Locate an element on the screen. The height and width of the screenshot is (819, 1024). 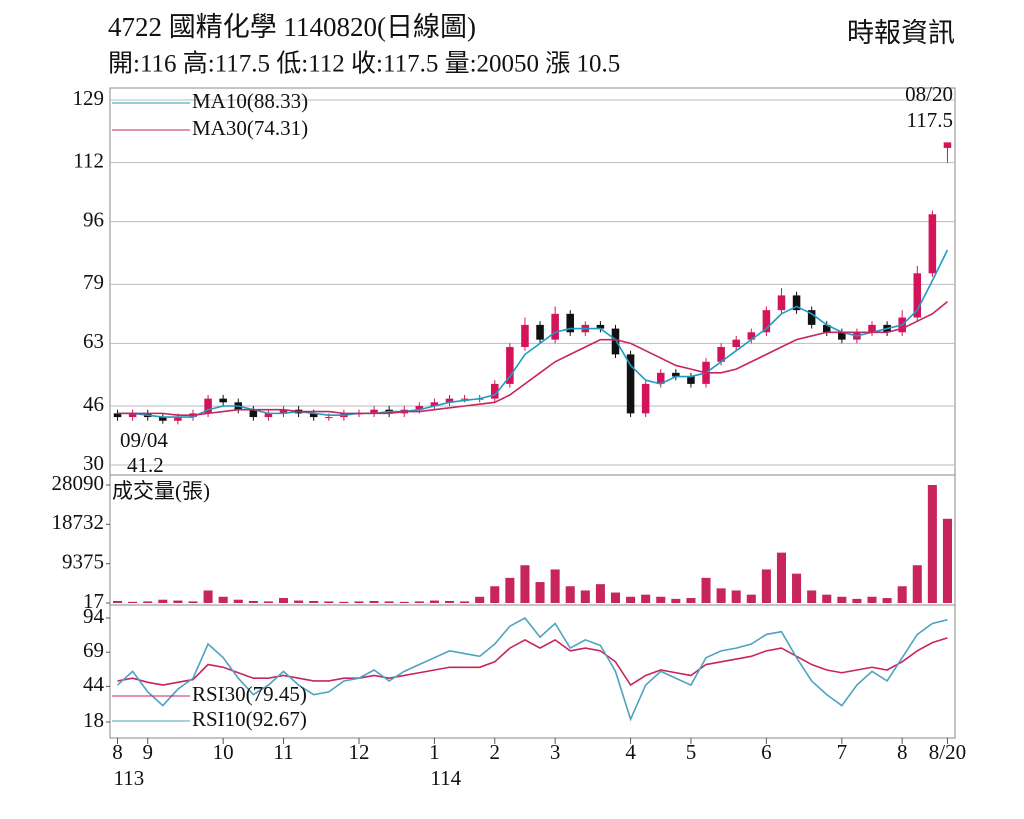
x-tick-label: 4 is located at coordinates (630, 752).